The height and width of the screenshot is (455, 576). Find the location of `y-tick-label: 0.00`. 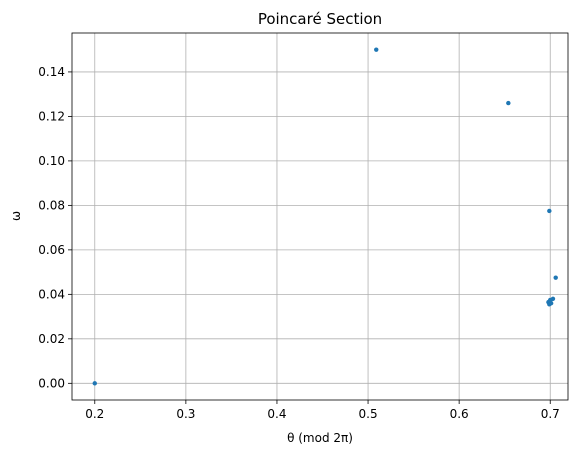

y-tick-label: 0.00 is located at coordinates (51, 384).